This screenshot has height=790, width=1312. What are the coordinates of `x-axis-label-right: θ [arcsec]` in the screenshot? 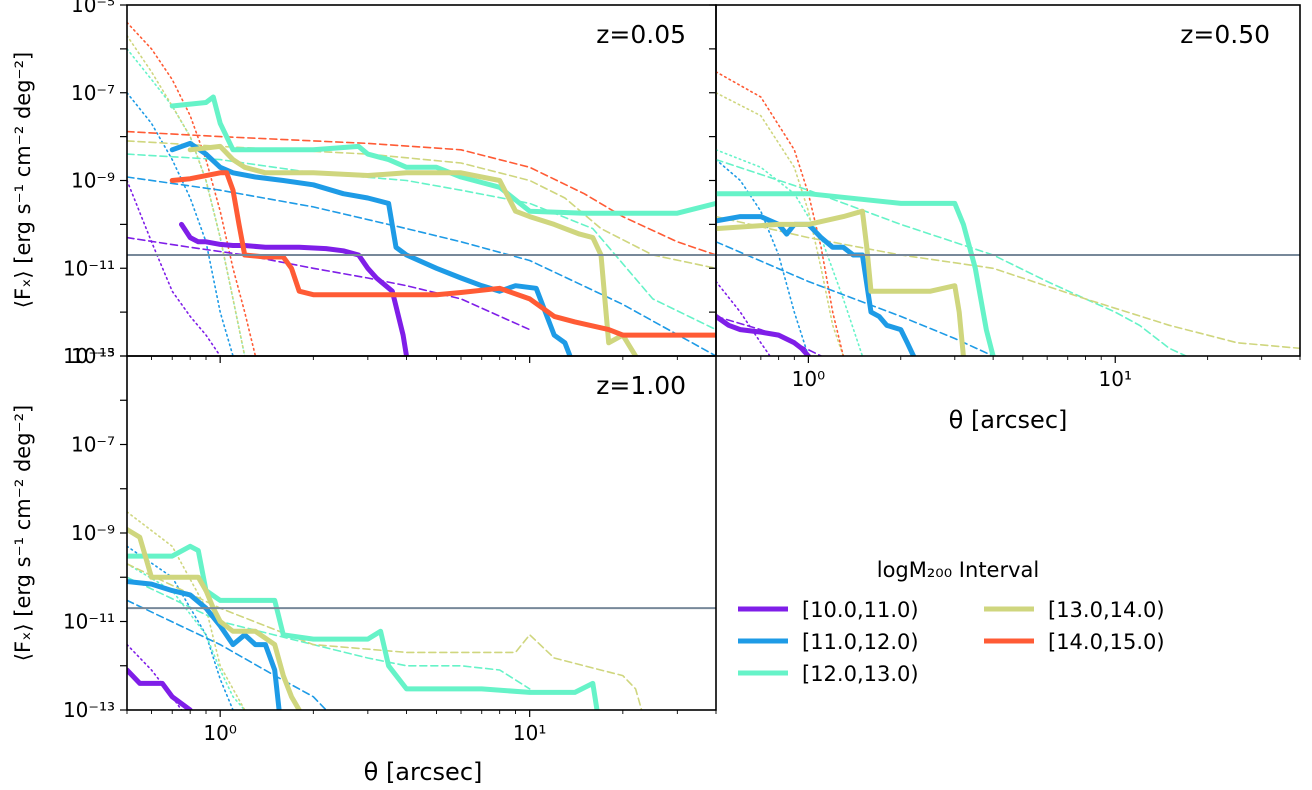 It's located at (1008, 420).